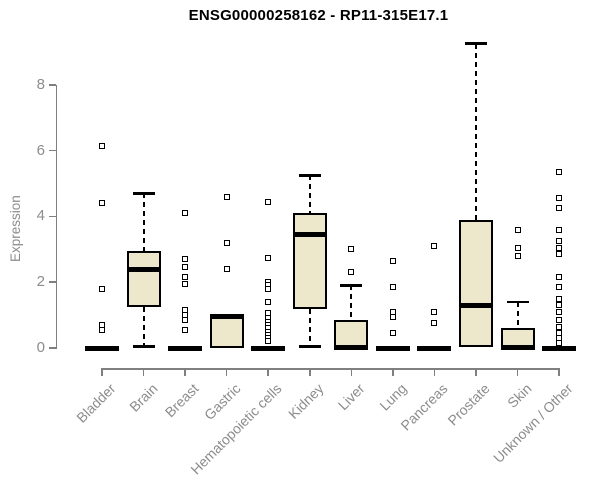  Describe the element at coordinates (40, 347) in the screenshot. I see `y-tick-label: 0` at that location.